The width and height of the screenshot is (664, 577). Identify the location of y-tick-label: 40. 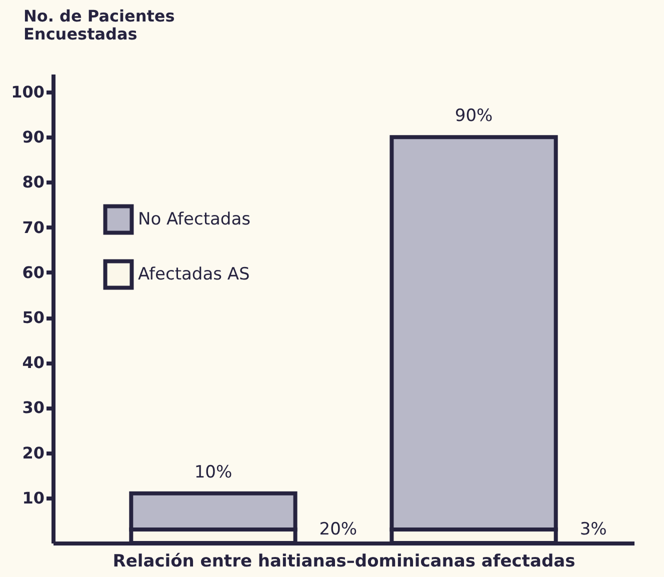
(33, 362).